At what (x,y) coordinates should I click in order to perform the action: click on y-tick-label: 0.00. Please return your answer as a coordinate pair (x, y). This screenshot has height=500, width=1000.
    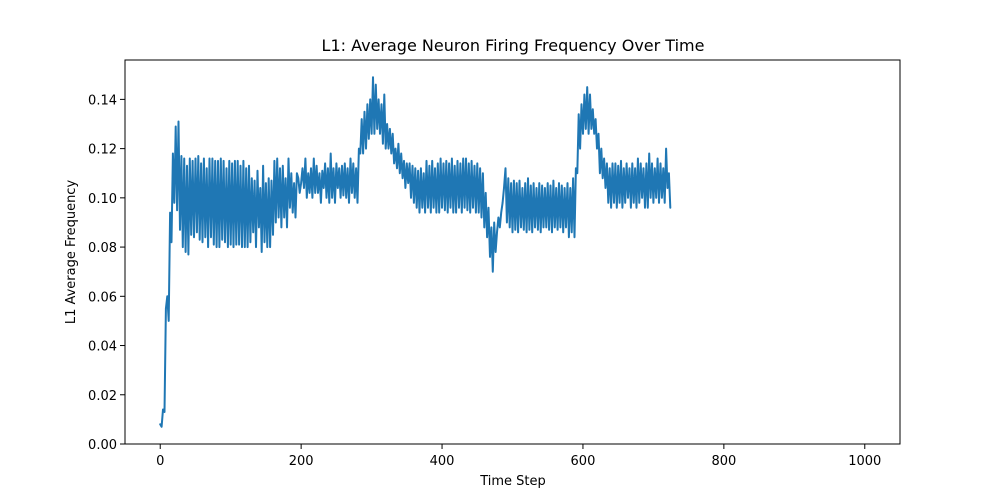
    Looking at the image, I should click on (102, 445).